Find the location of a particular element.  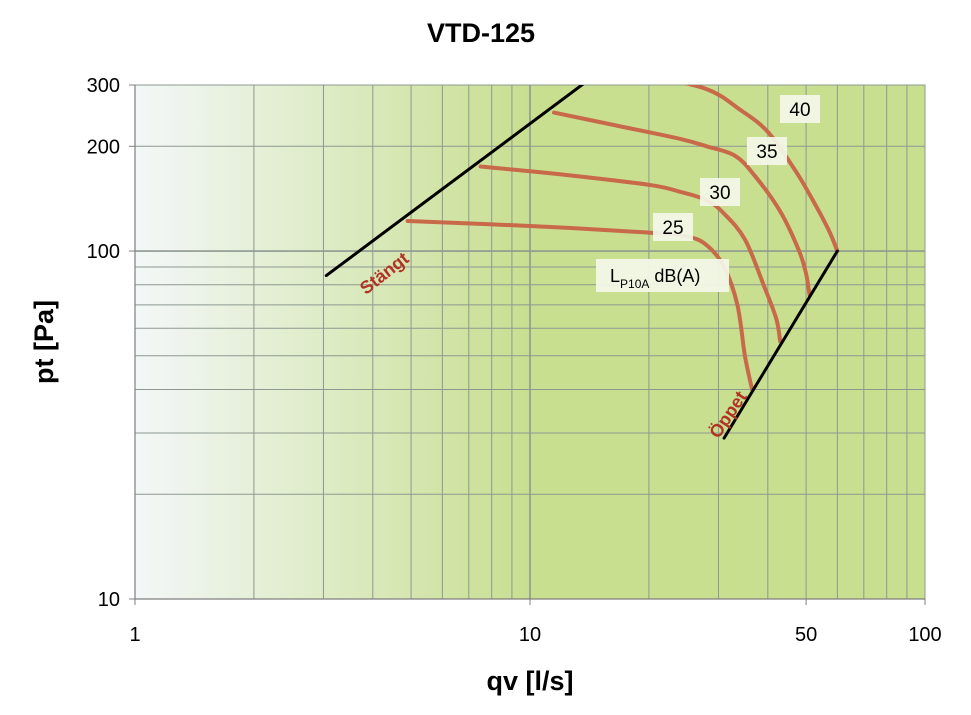

series-label-30: 30 is located at coordinates (719, 193).